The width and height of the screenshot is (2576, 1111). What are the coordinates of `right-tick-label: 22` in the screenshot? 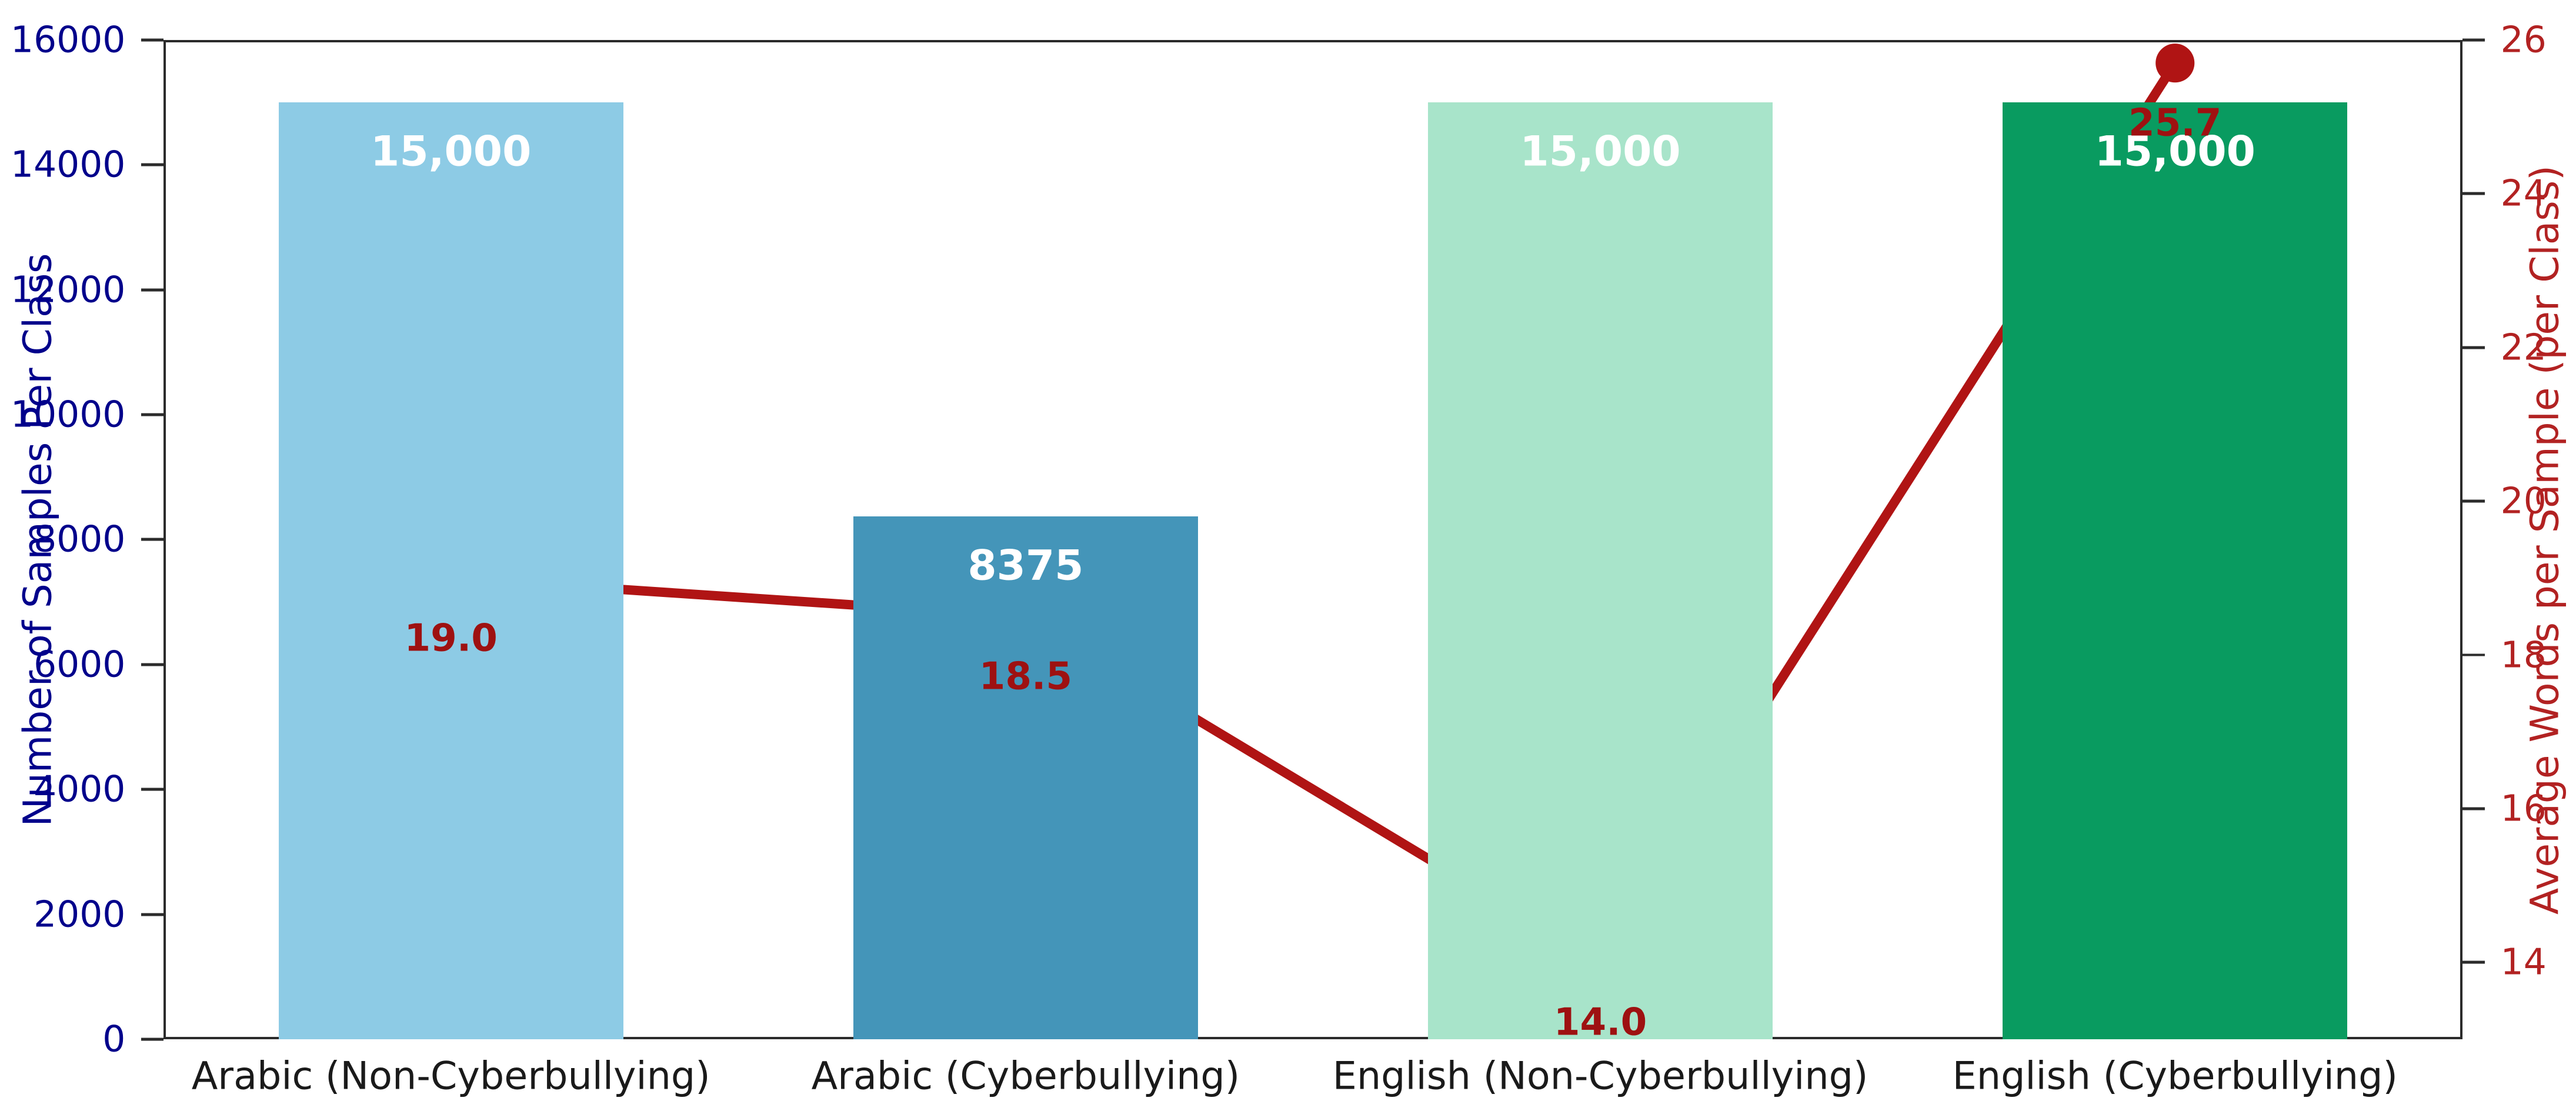 It's located at (2523, 347).